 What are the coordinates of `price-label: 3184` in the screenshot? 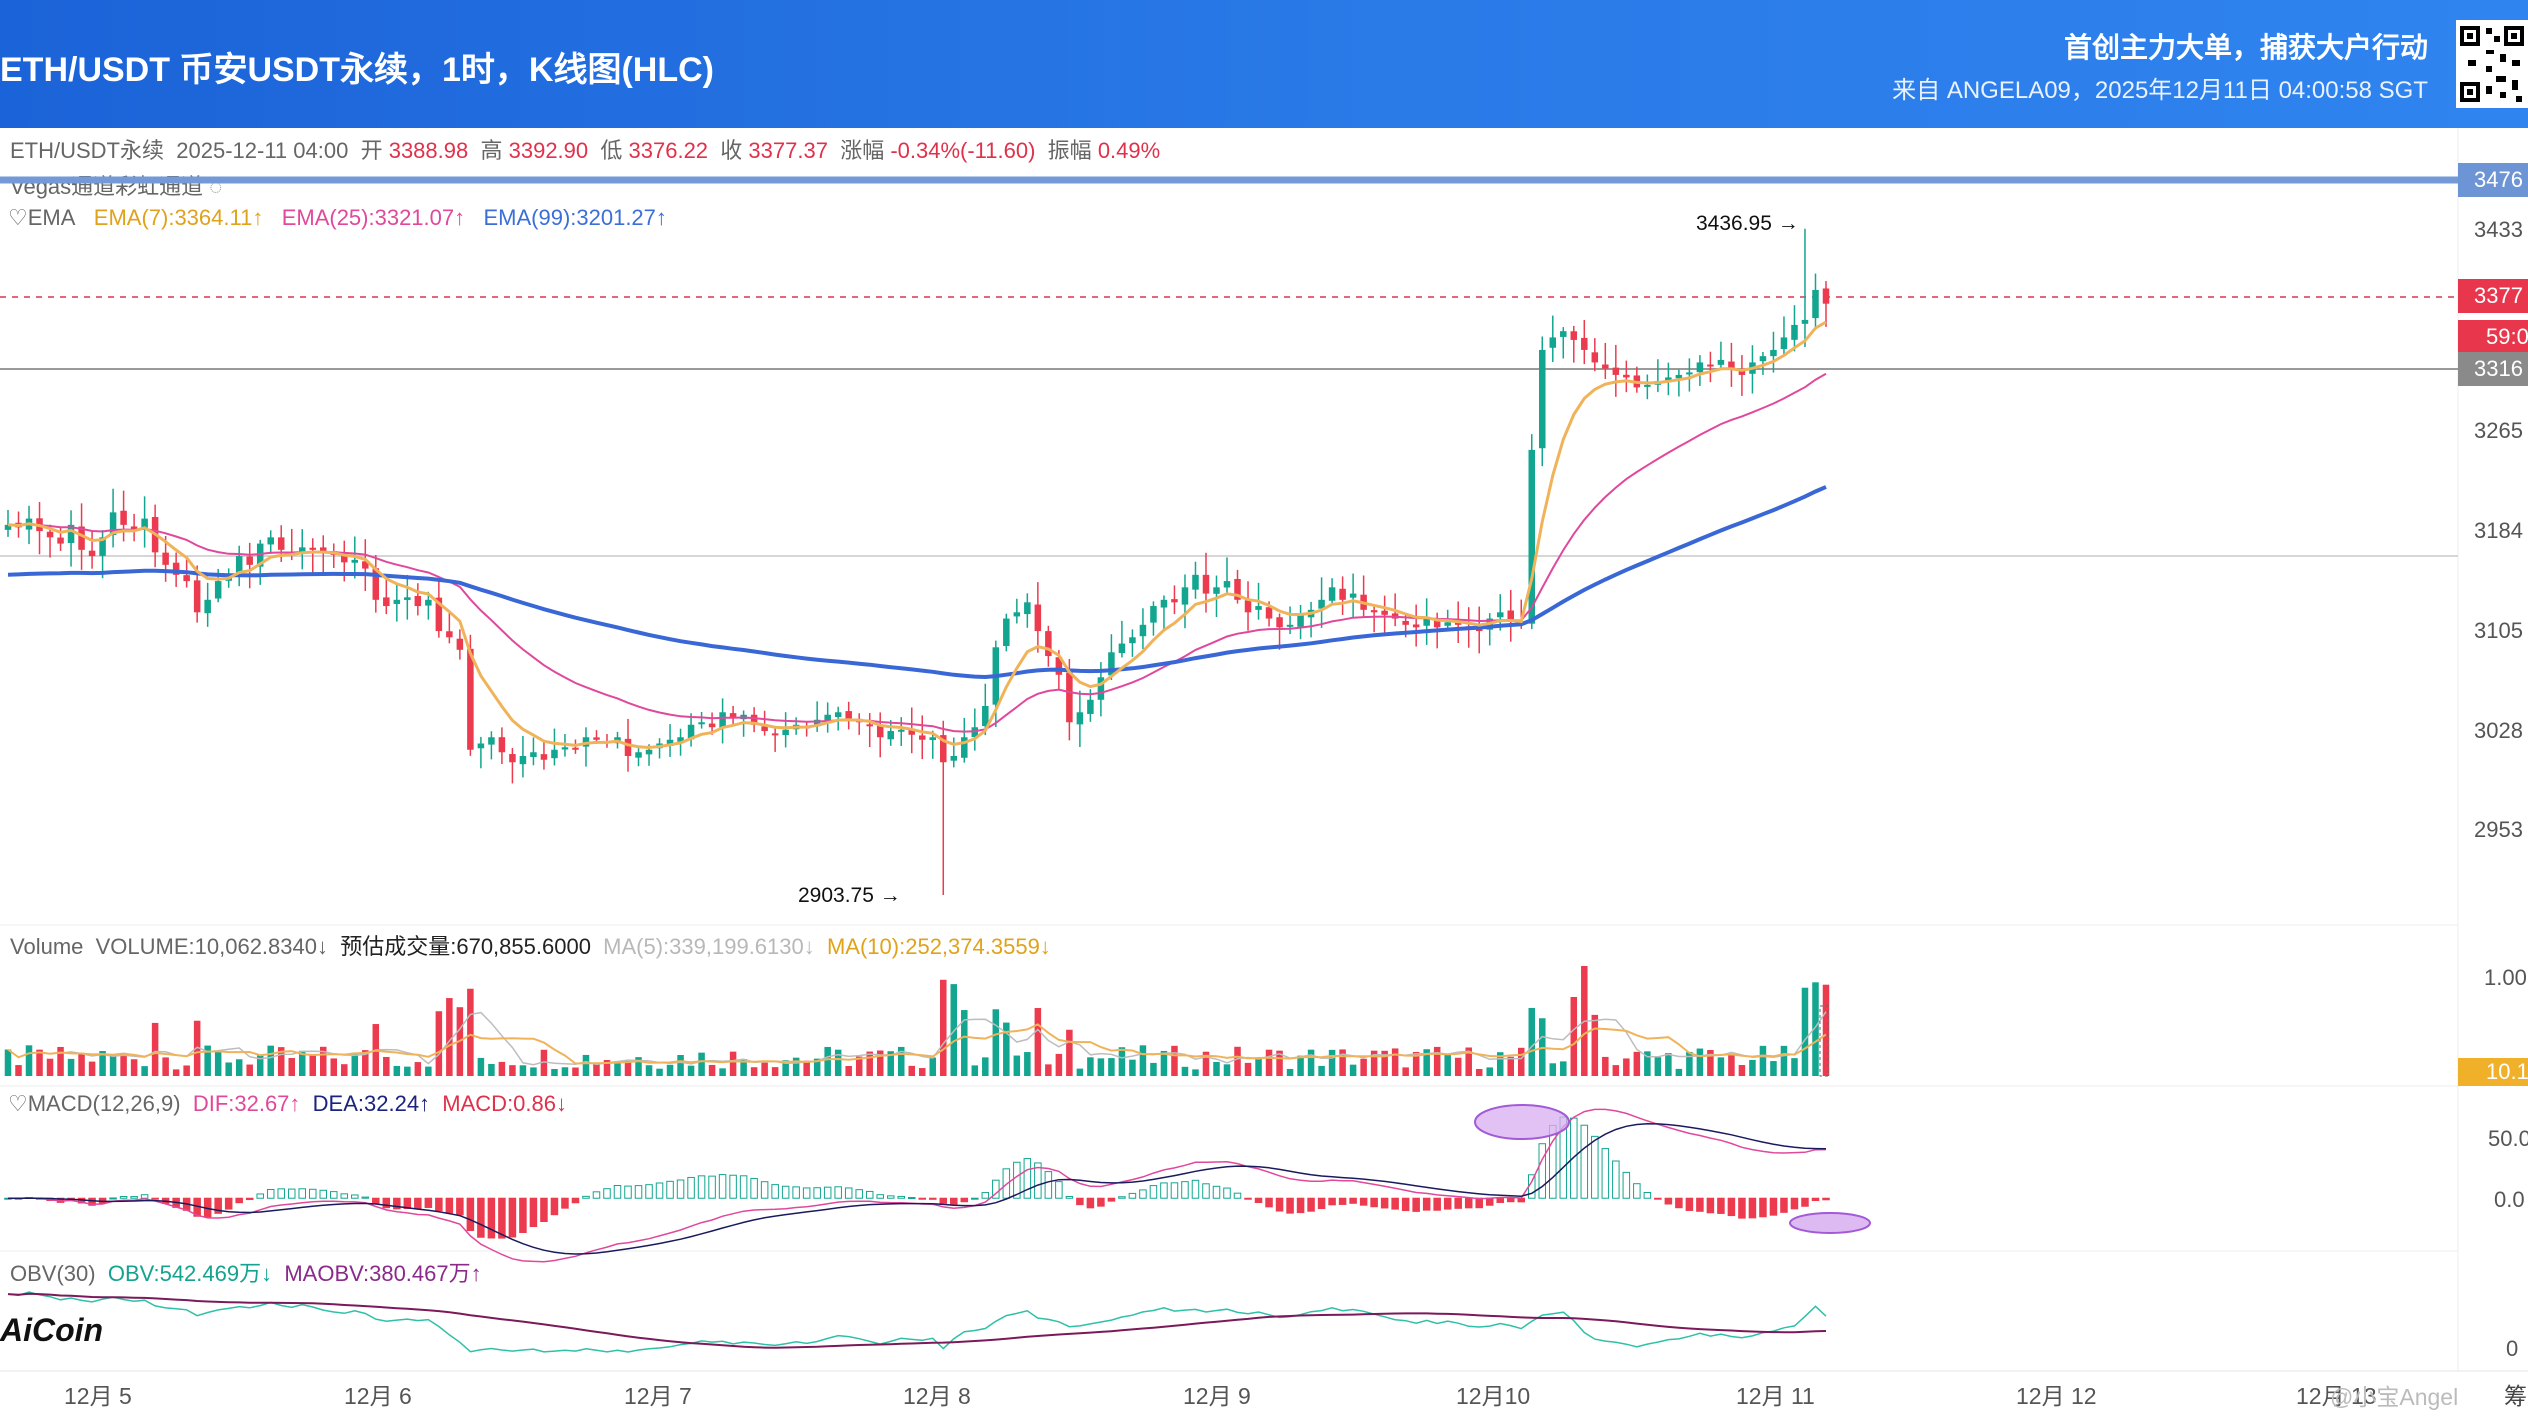 It's located at (2498, 530).